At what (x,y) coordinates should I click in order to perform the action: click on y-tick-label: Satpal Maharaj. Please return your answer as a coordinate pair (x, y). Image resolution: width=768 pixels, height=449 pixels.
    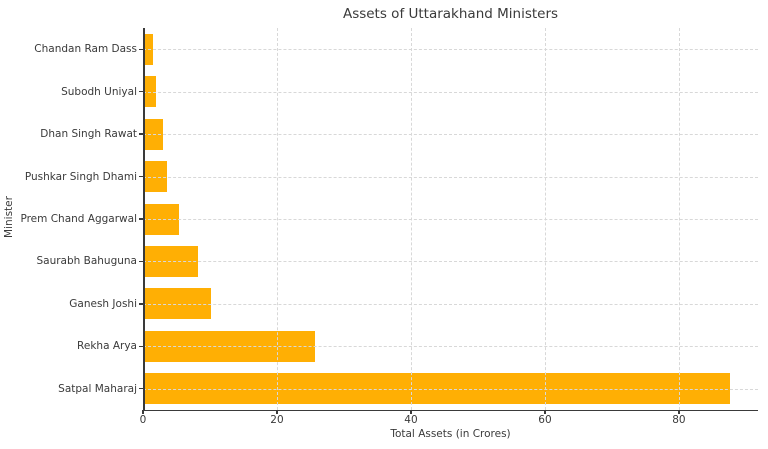
    Looking at the image, I should click on (97, 388).